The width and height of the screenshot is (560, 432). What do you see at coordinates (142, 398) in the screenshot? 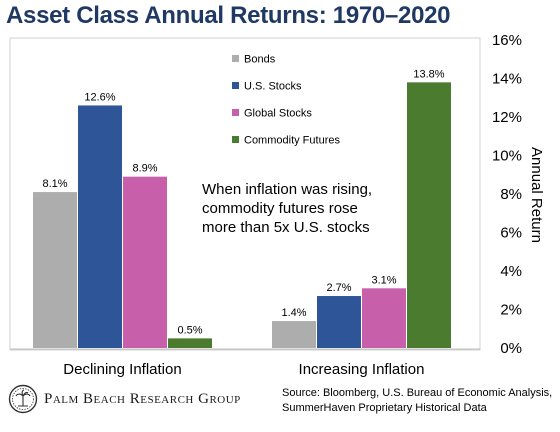
I see `brand-name: Palm Beach Research Group` at bounding box center [142, 398].